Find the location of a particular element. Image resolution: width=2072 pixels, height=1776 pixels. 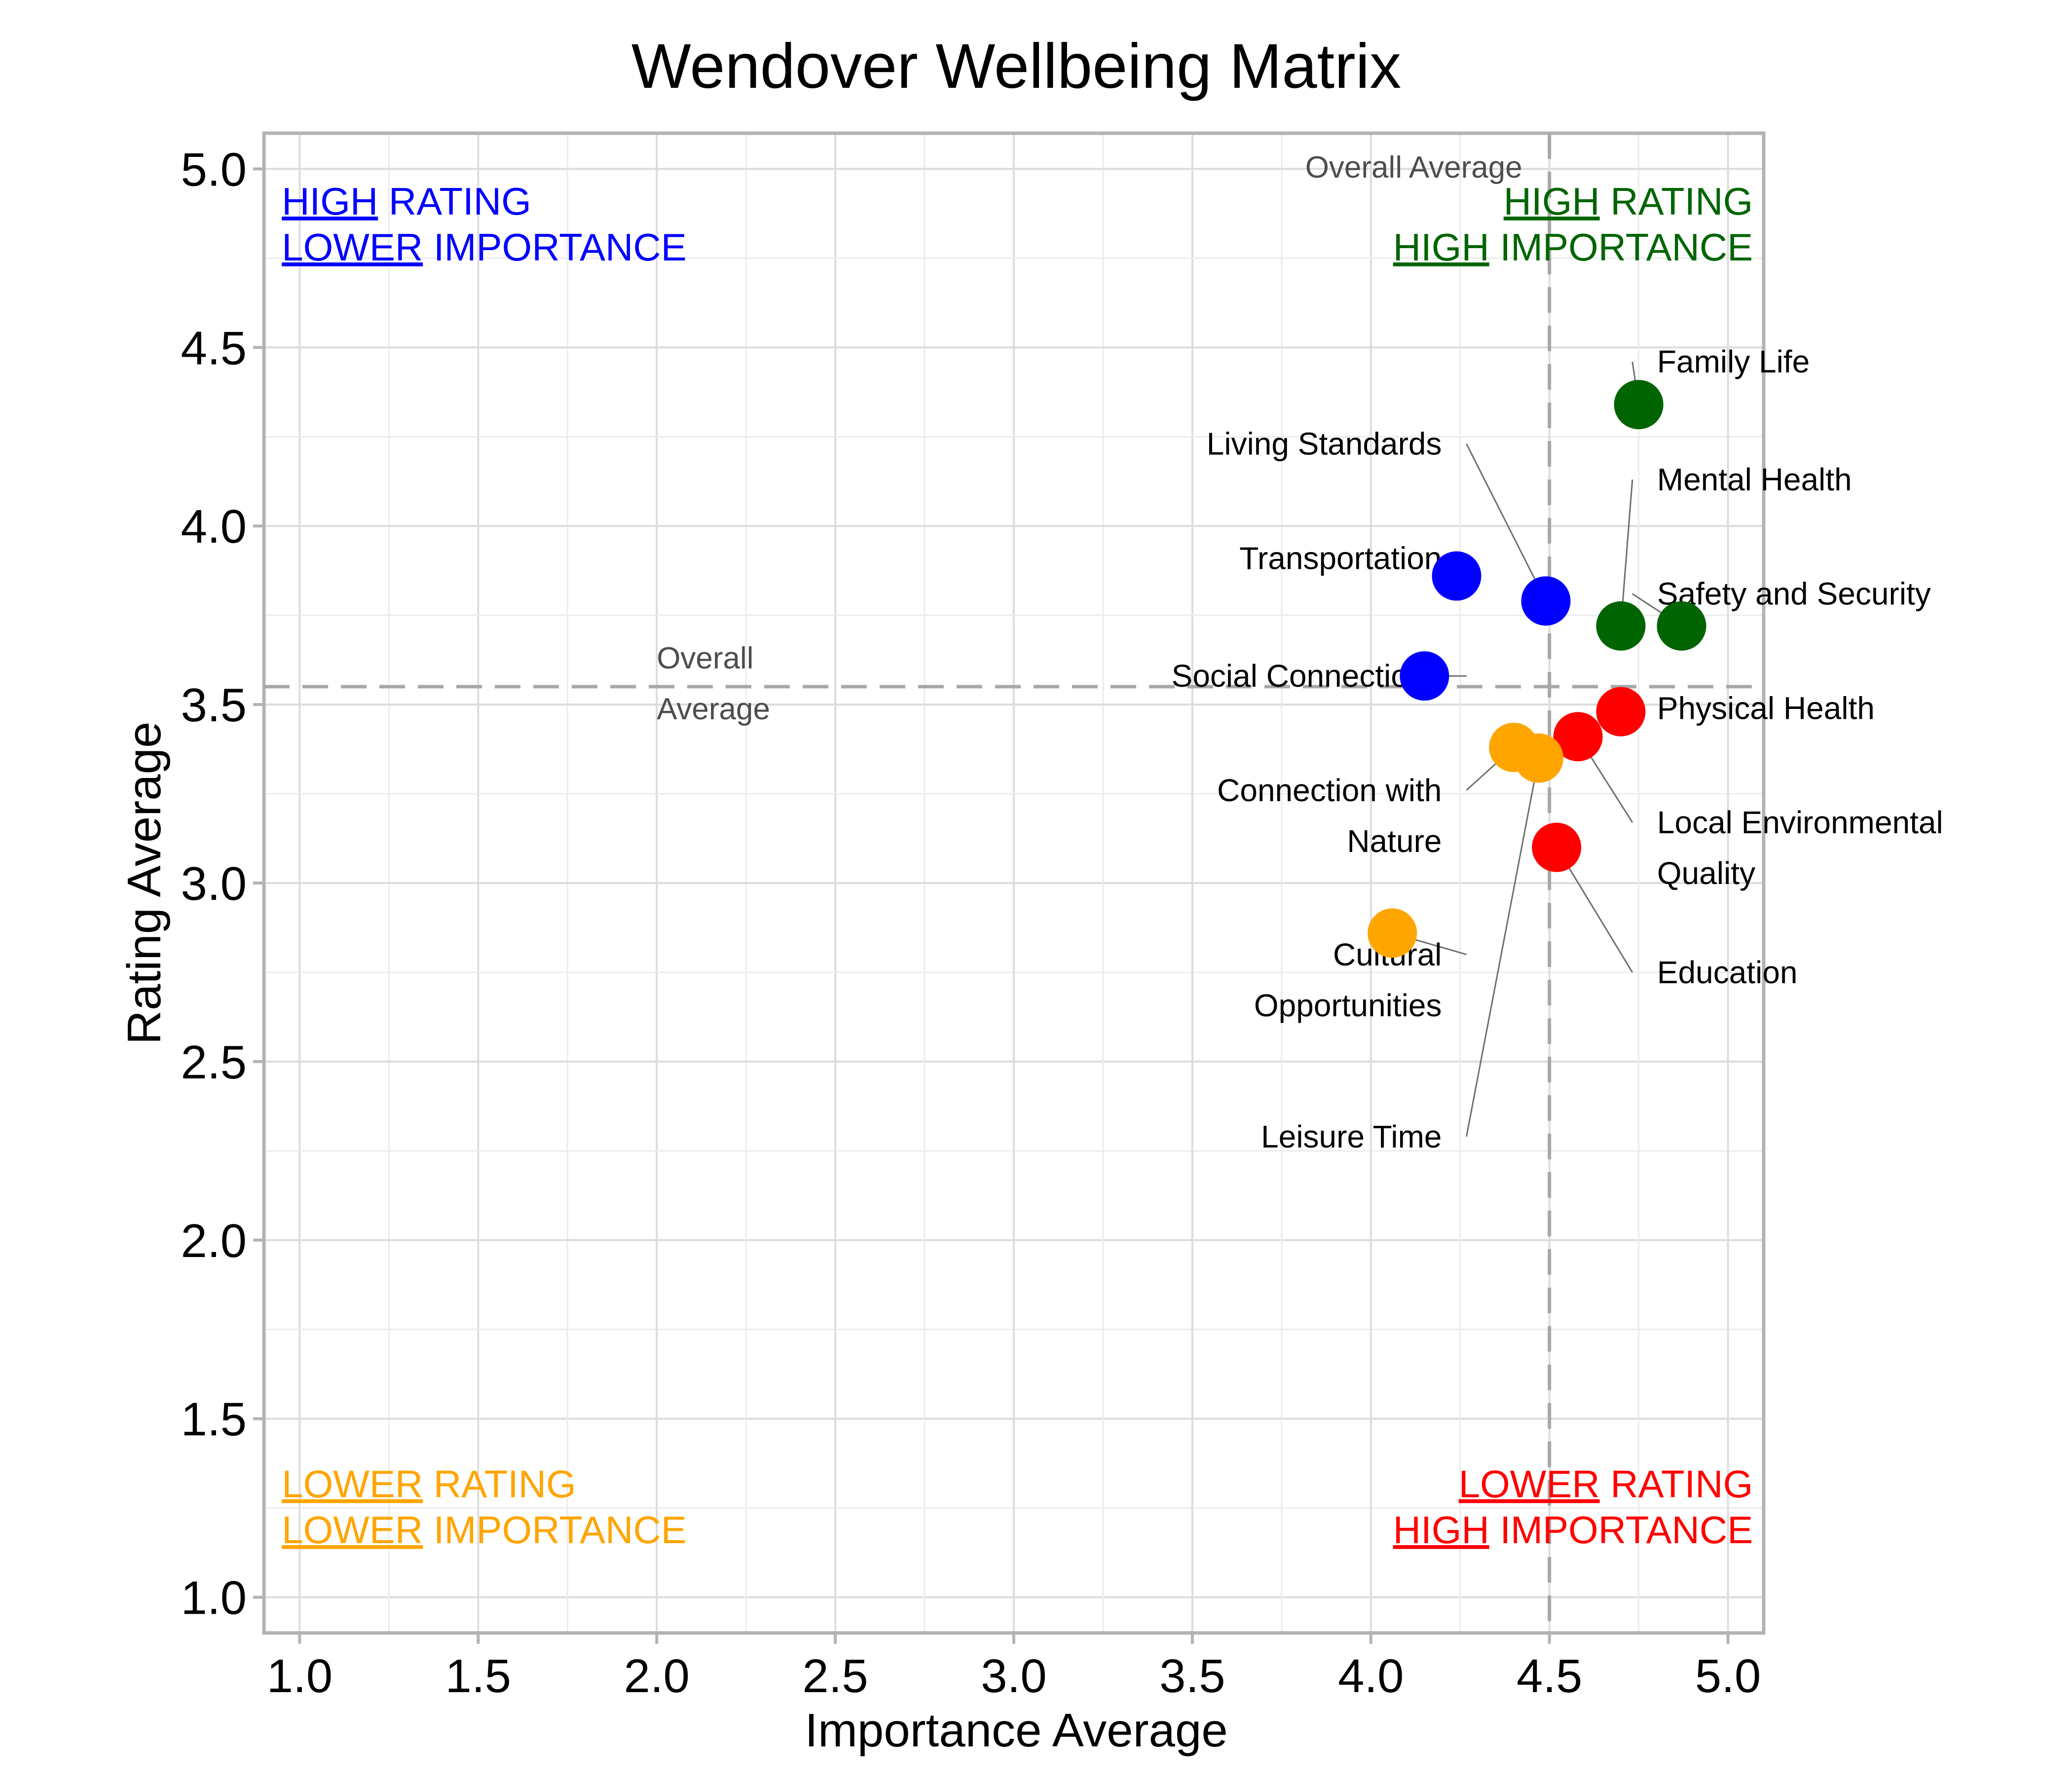

quadrant-label-lr-hi: LOWER RATING is located at coordinates (1606, 1484).